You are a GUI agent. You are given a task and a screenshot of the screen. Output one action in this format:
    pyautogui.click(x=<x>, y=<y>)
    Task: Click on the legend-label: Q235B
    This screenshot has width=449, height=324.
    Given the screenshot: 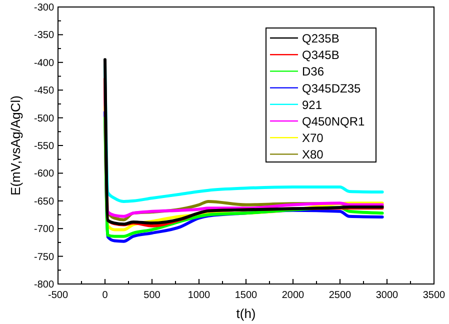 What is the action you would take?
    pyautogui.click(x=321, y=39)
    